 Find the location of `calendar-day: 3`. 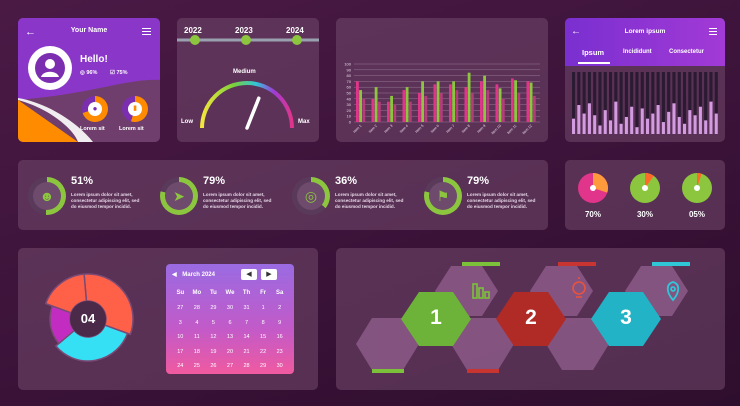

calendar-day: 3 is located at coordinates (180, 322).